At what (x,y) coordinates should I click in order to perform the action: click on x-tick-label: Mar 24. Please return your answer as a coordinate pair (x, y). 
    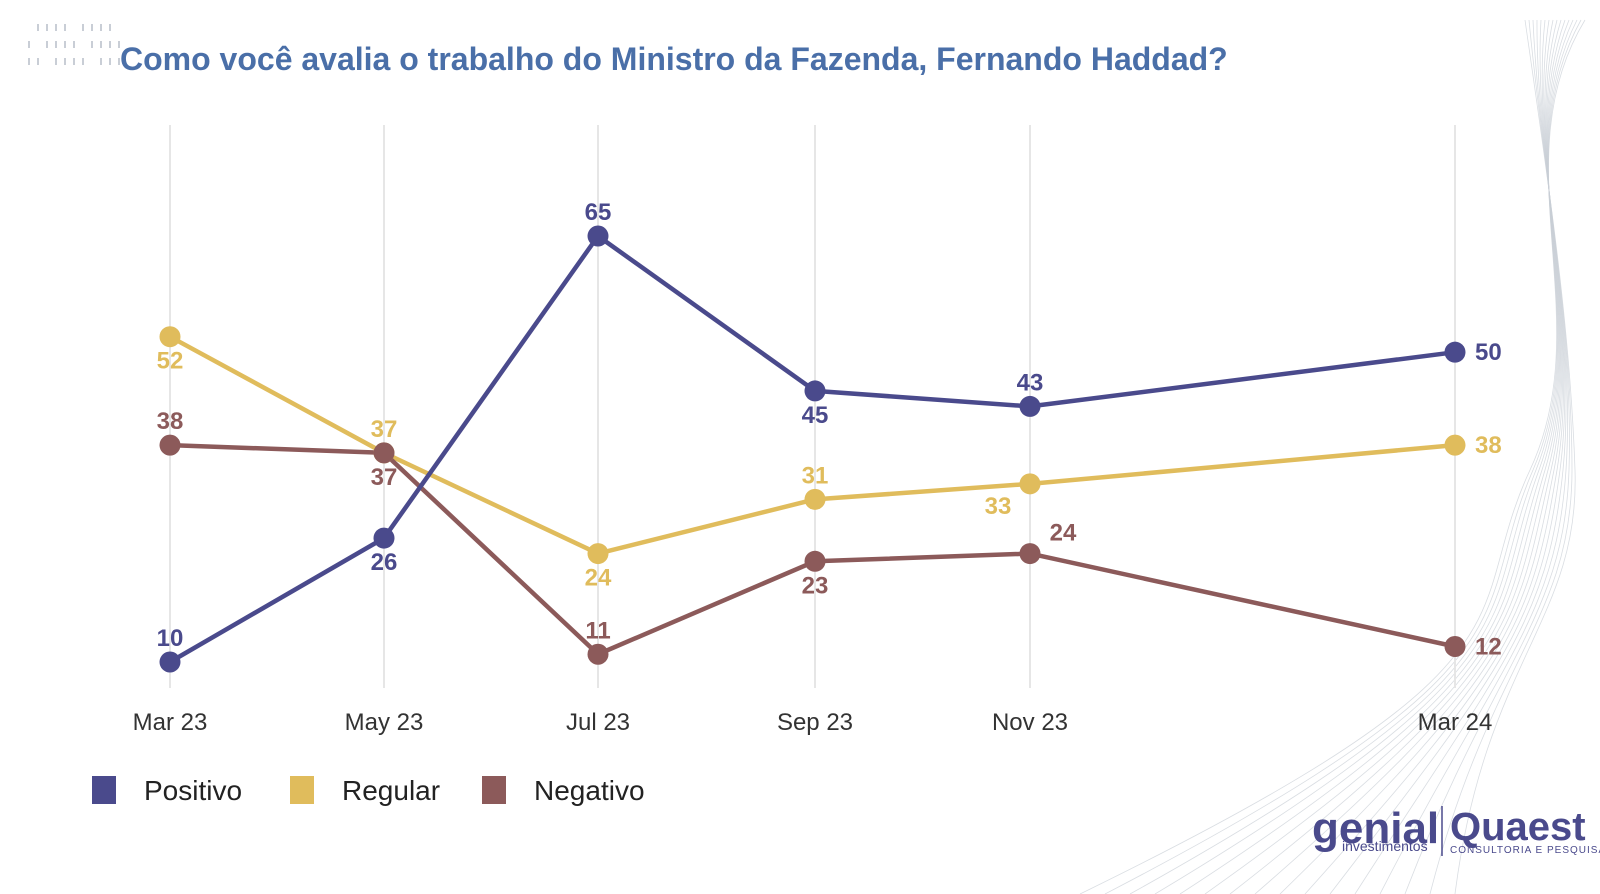
    Looking at the image, I should click on (1455, 722).